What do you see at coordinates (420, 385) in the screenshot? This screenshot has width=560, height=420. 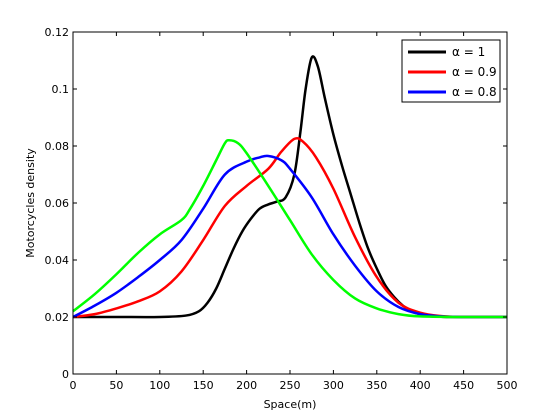 I see `x-tick-label: 400` at bounding box center [420, 385].